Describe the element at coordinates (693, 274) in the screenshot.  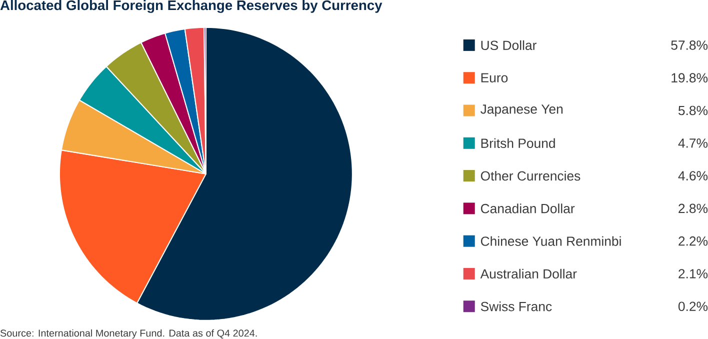
I see `data-label: 2.1%` at that location.